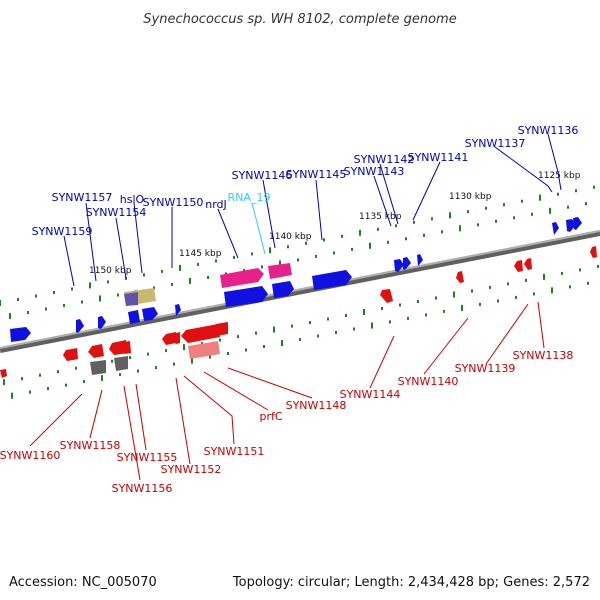 The width and height of the screenshot is (600, 600). I want to click on gene-label: SYNW1155, so click(147, 457).